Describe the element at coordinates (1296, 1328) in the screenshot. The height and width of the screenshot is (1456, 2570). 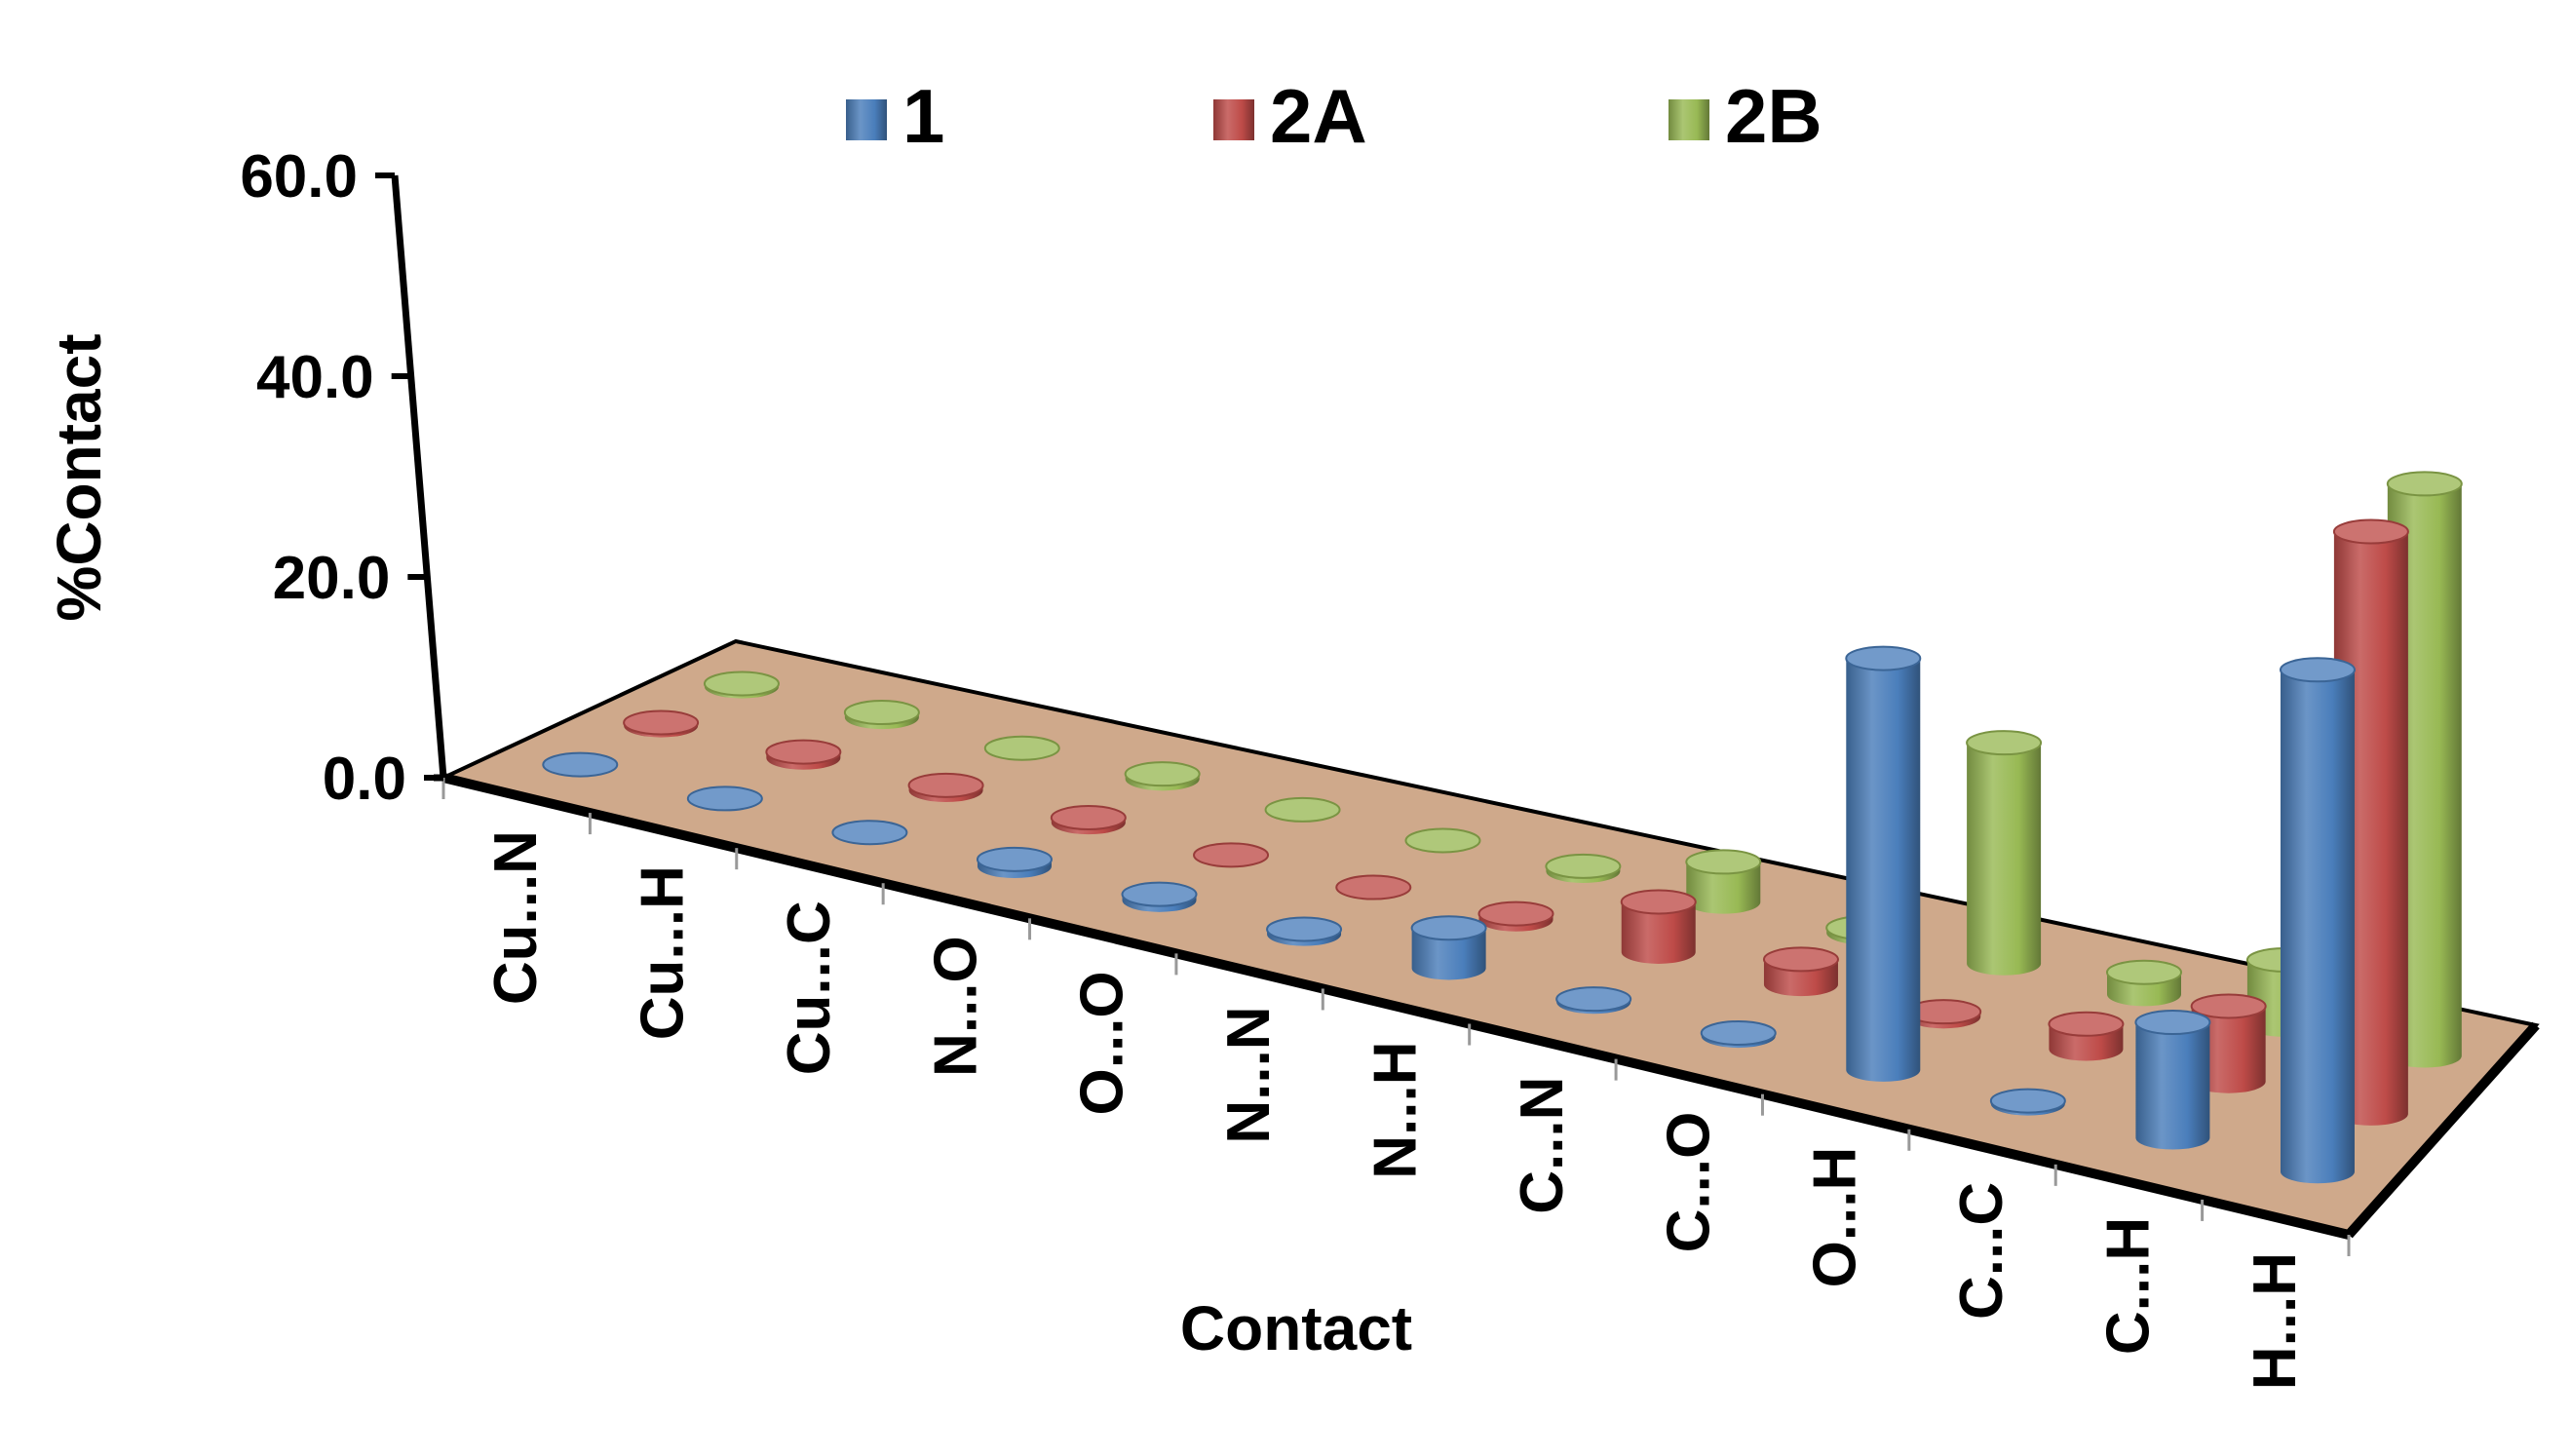
I see `x-axis-title: Contact` at that location.